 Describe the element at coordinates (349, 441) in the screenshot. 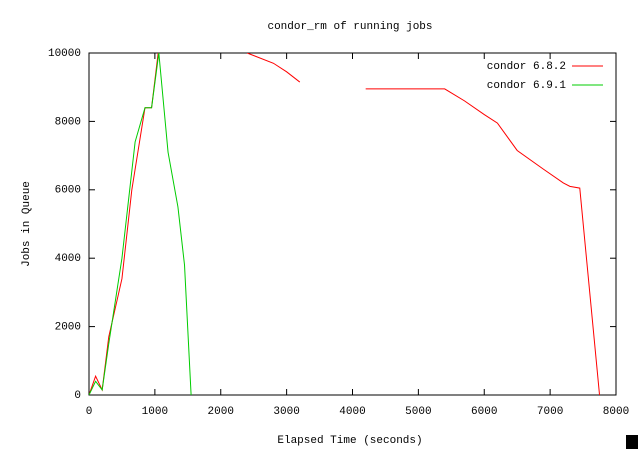

I see `x-axis-label: Elapsed Time (seconds)` at that location.